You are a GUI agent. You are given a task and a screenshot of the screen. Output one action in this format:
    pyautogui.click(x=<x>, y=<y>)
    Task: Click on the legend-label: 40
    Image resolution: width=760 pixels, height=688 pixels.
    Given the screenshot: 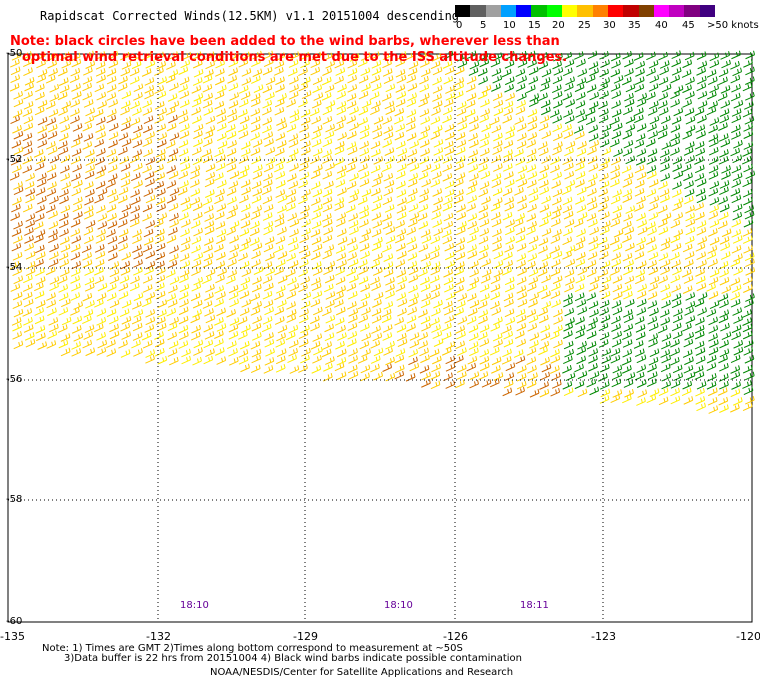 What is the action you would take?
    pyautogui.click(x=661, y=25)
    